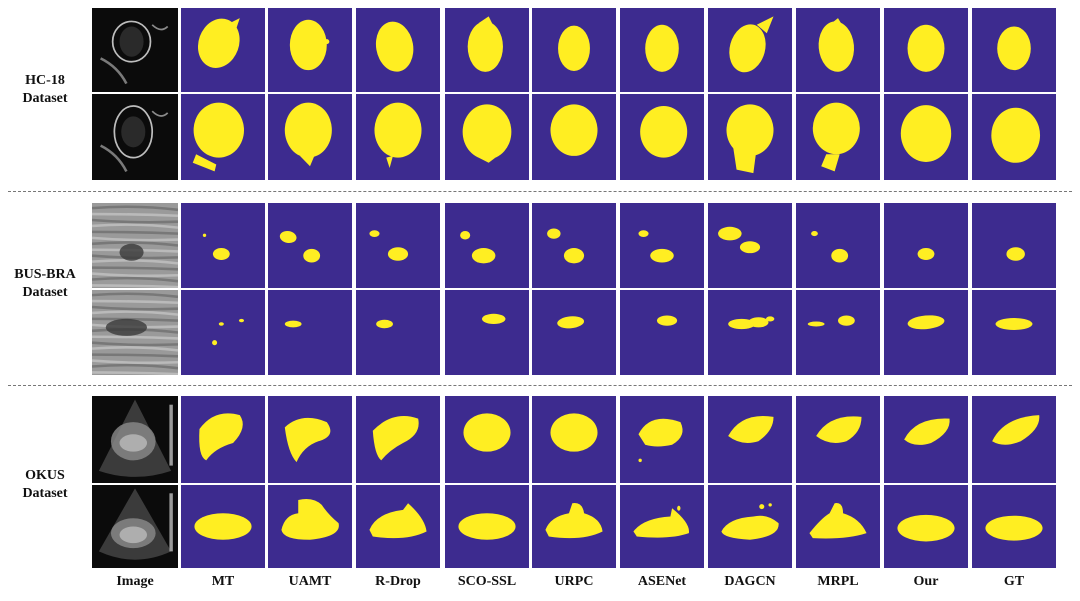  Describe the element at coordinates (487, 439) in the screenshot. I see `okus-row1-sco-ssl-mask` at that location.